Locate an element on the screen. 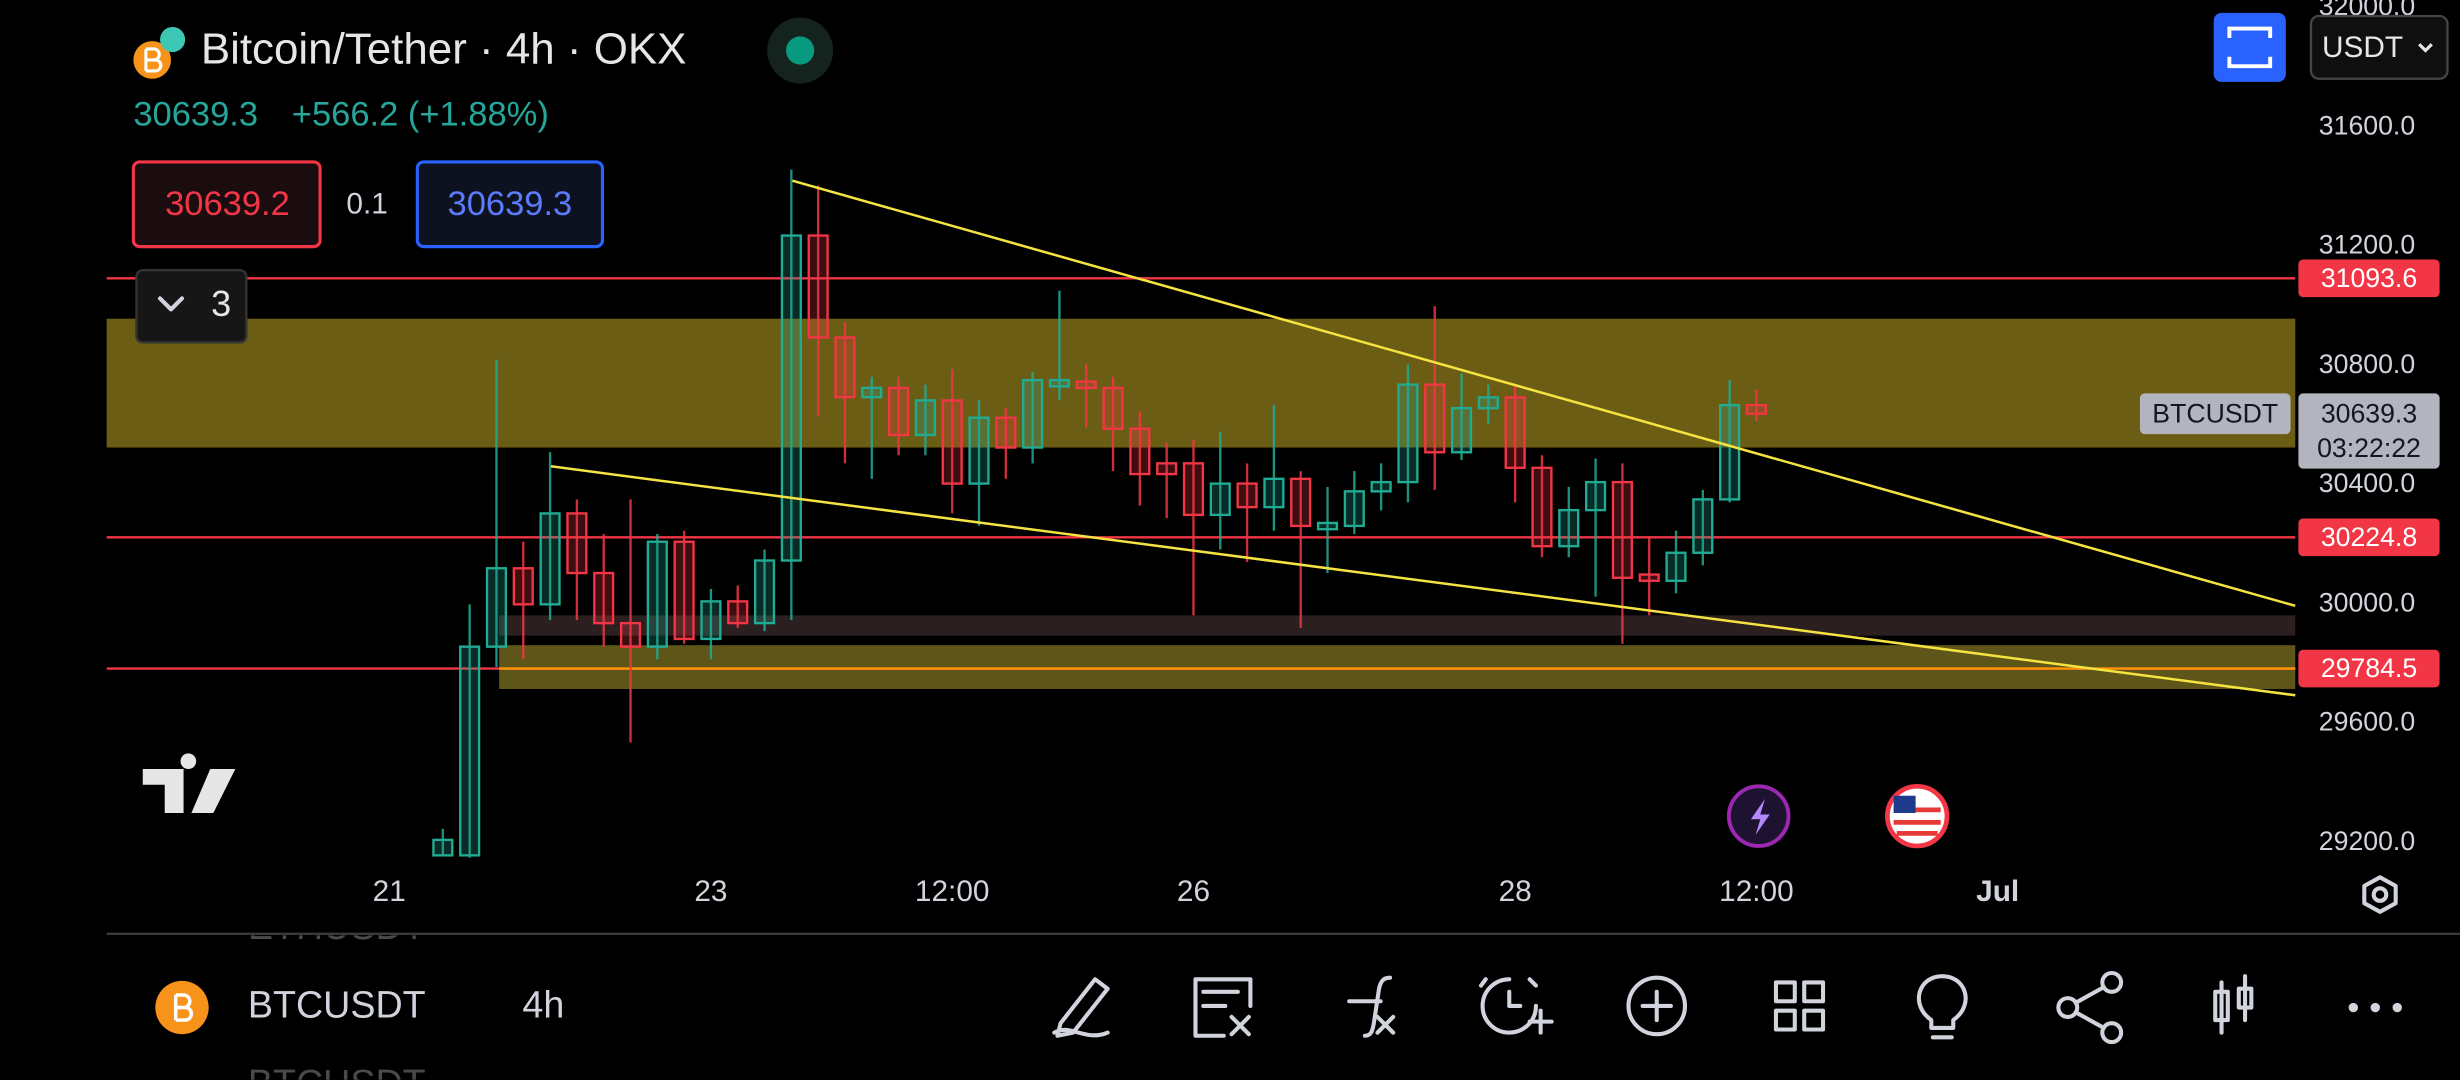 The image size is (2460, 1080). spread: 0.1 is located at coordinates (366, 204).